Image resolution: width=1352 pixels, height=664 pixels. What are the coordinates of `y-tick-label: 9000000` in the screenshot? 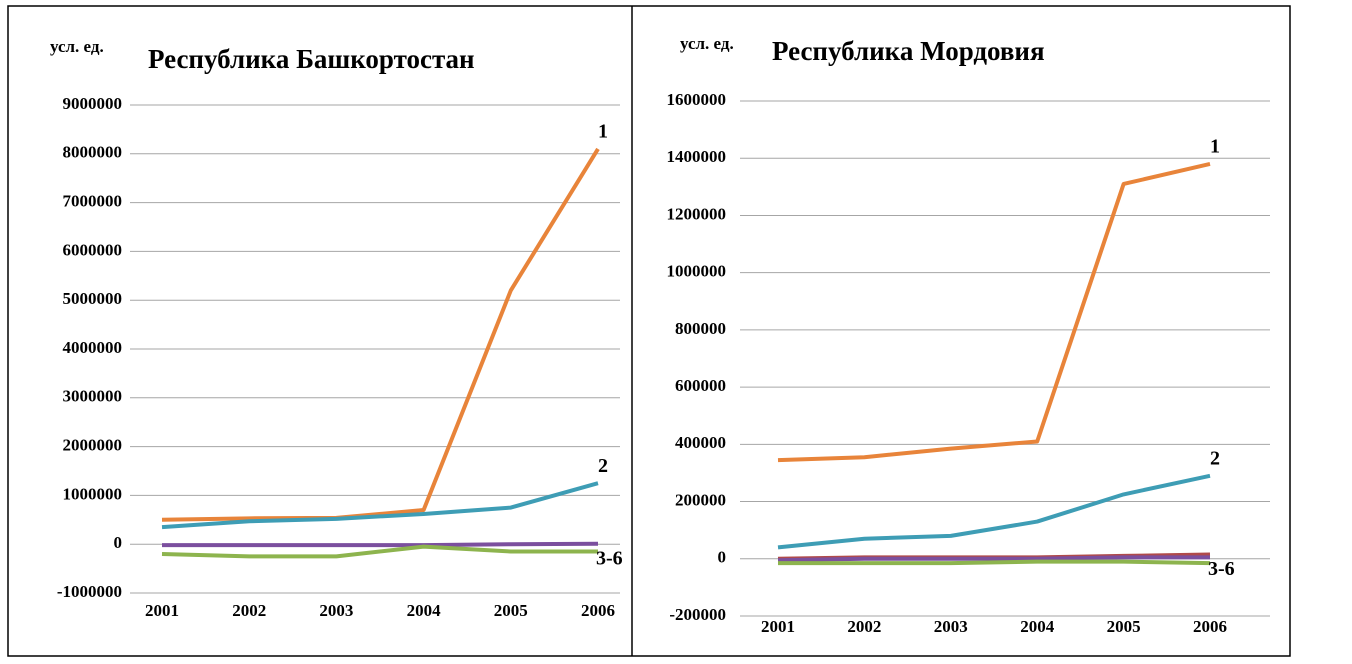 It's located at (93, 103).